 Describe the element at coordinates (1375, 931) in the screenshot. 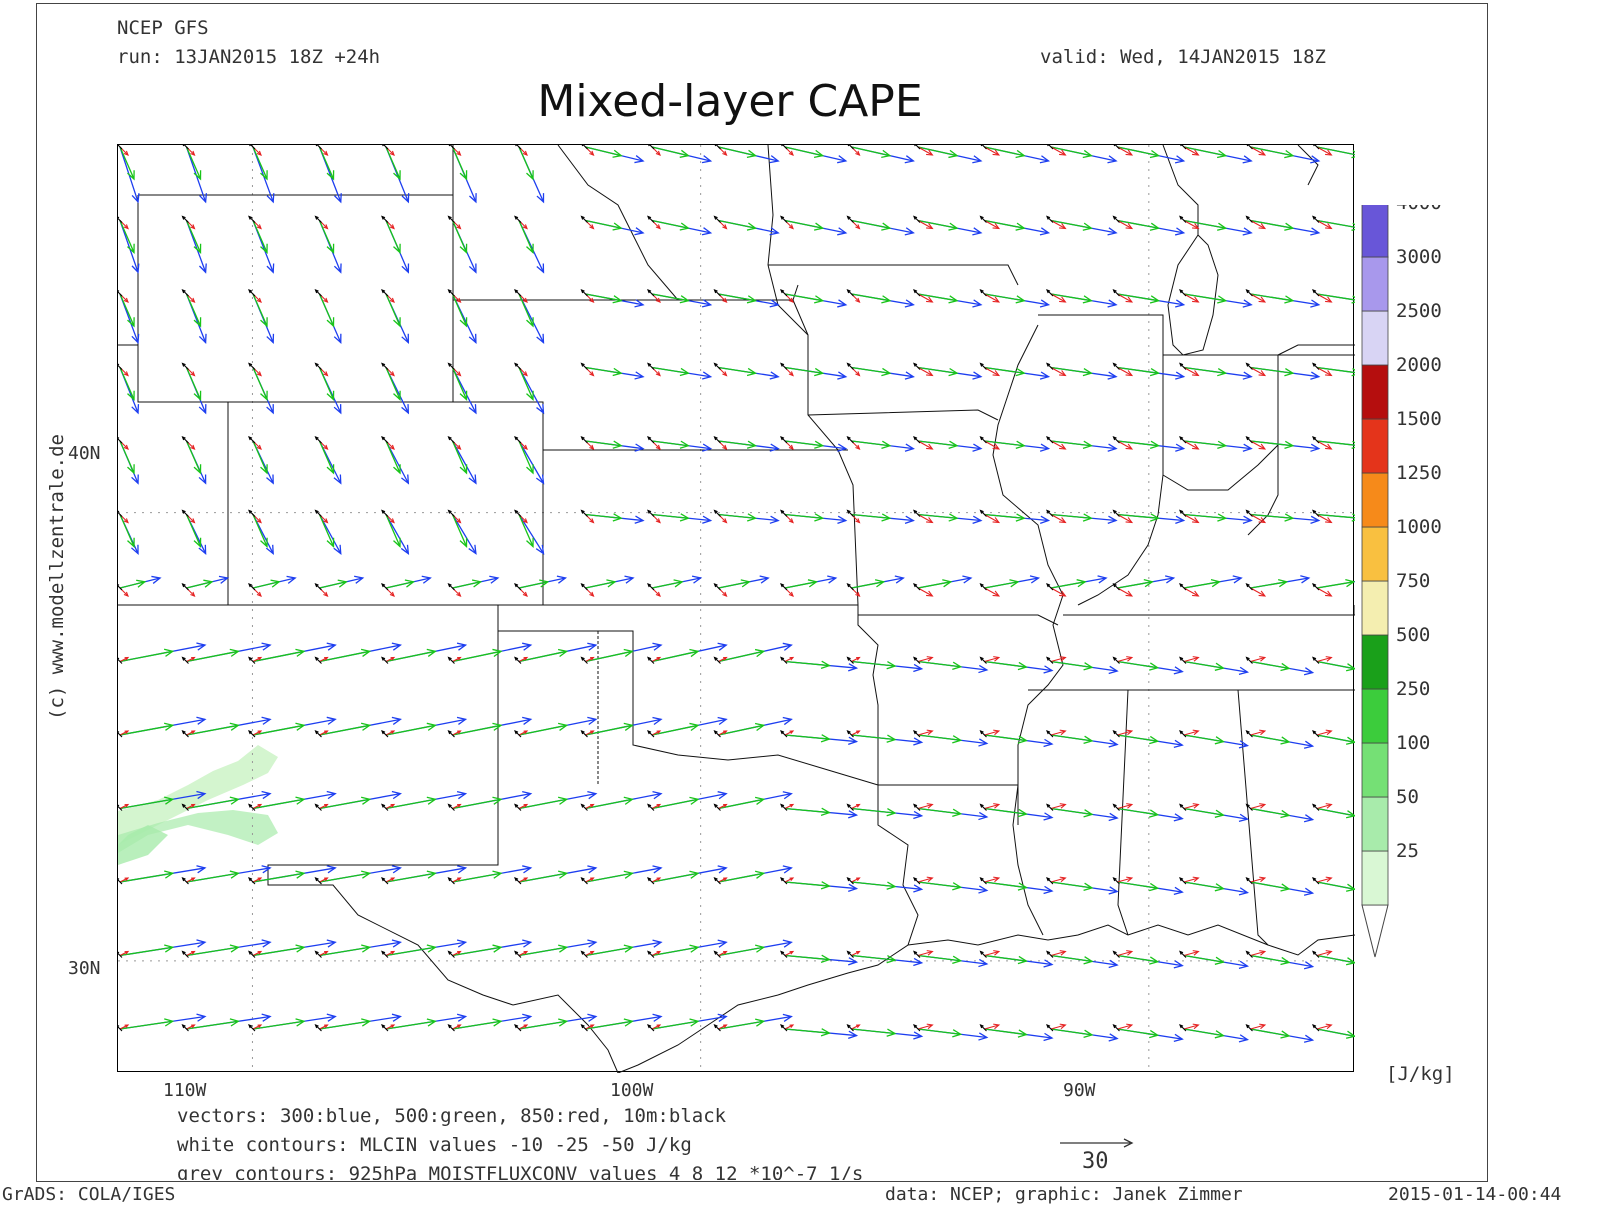

I see `colorbar-min-cap` at that location.